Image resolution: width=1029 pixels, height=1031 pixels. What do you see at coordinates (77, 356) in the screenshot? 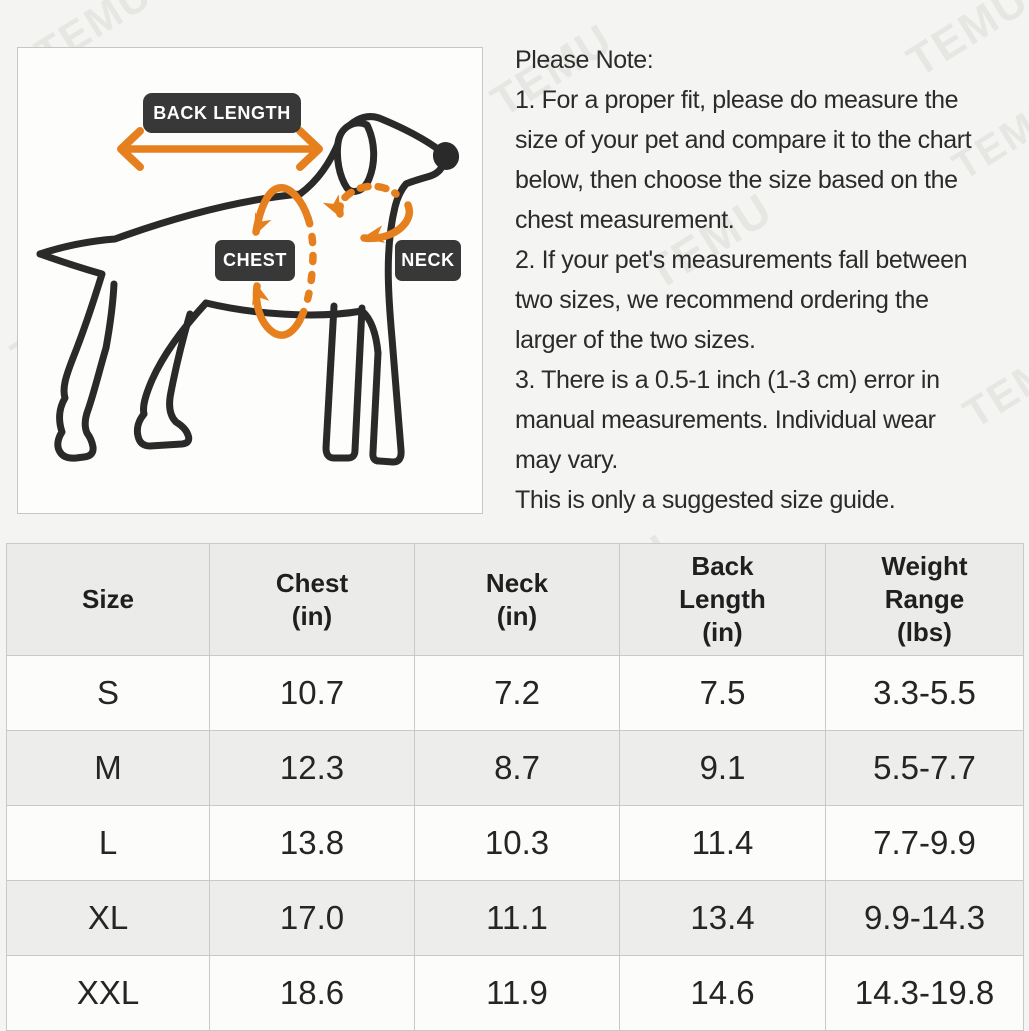
I see `dog-near-hind-leg` at bounding box center [77, 356].